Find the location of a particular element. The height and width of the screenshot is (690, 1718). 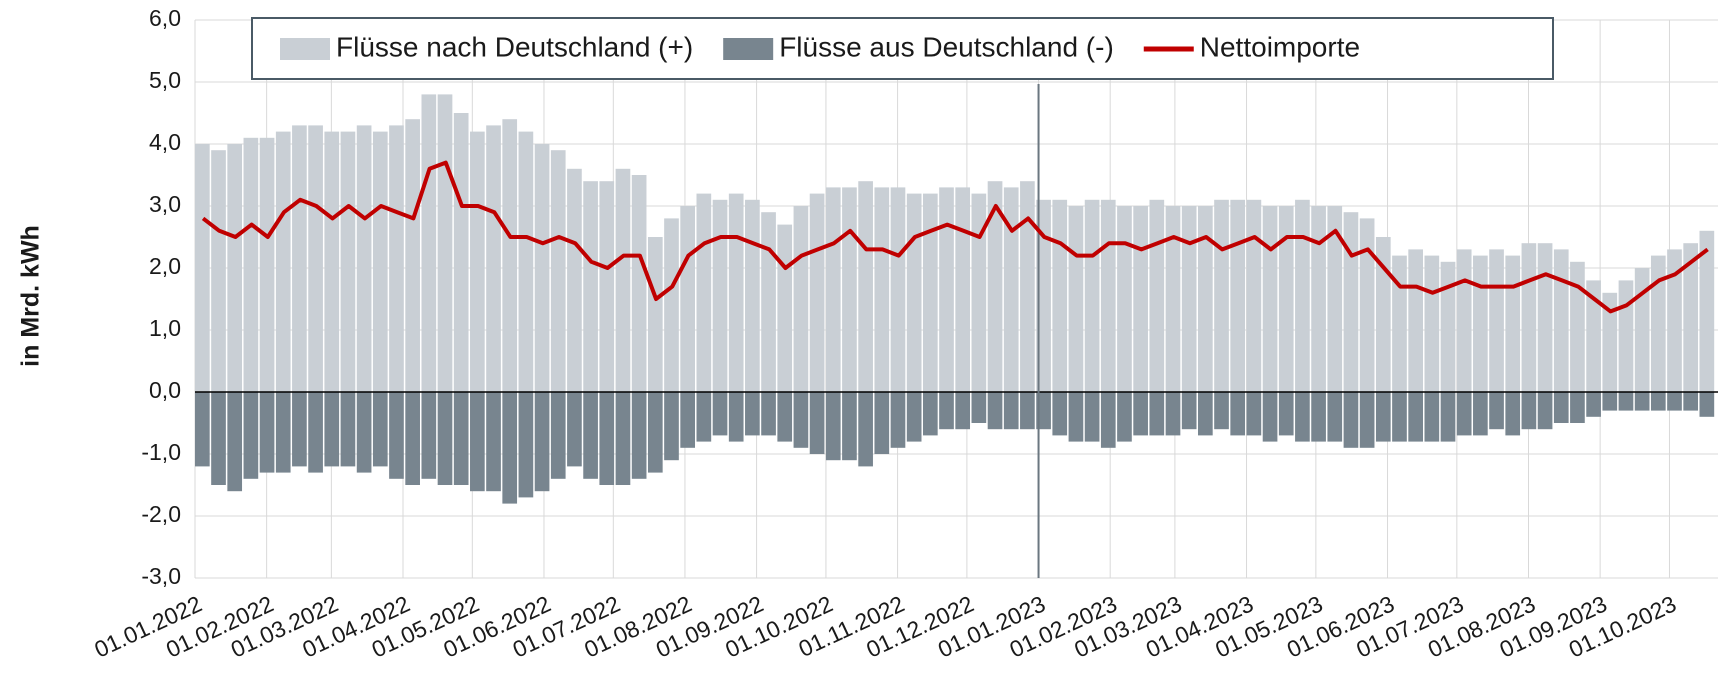

y-tick-label: 1,0 is located at coordinates (165, 328).